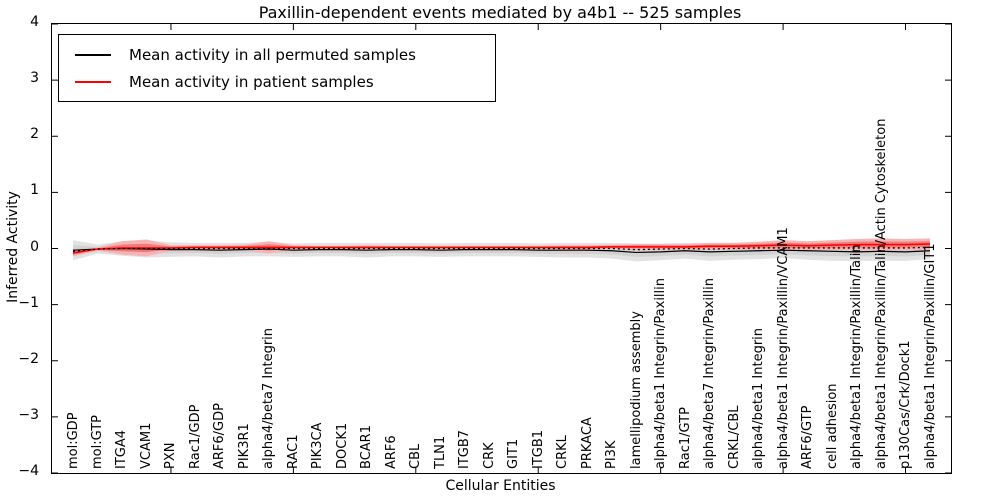  I want to click on Mean activity in patient samples, so click(501, 248).